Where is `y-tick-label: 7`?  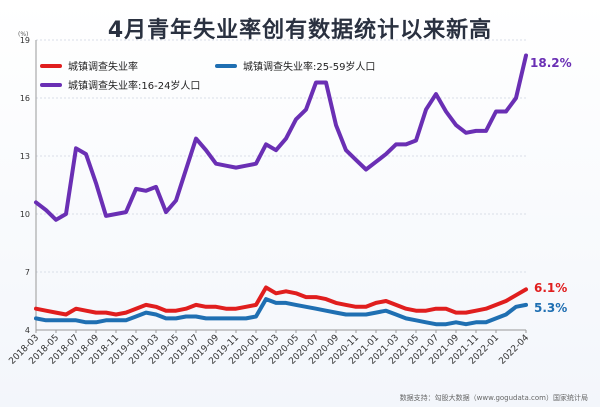 y-tick-label: 7 is located at coordinates (27, 272).